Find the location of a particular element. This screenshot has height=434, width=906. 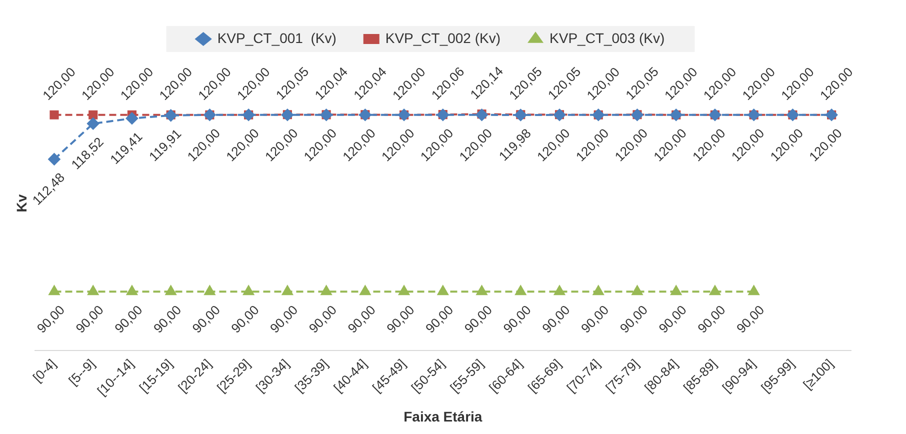

legend-label: KVP_CT_003 (Kv) is located at coordinates (607, 38).